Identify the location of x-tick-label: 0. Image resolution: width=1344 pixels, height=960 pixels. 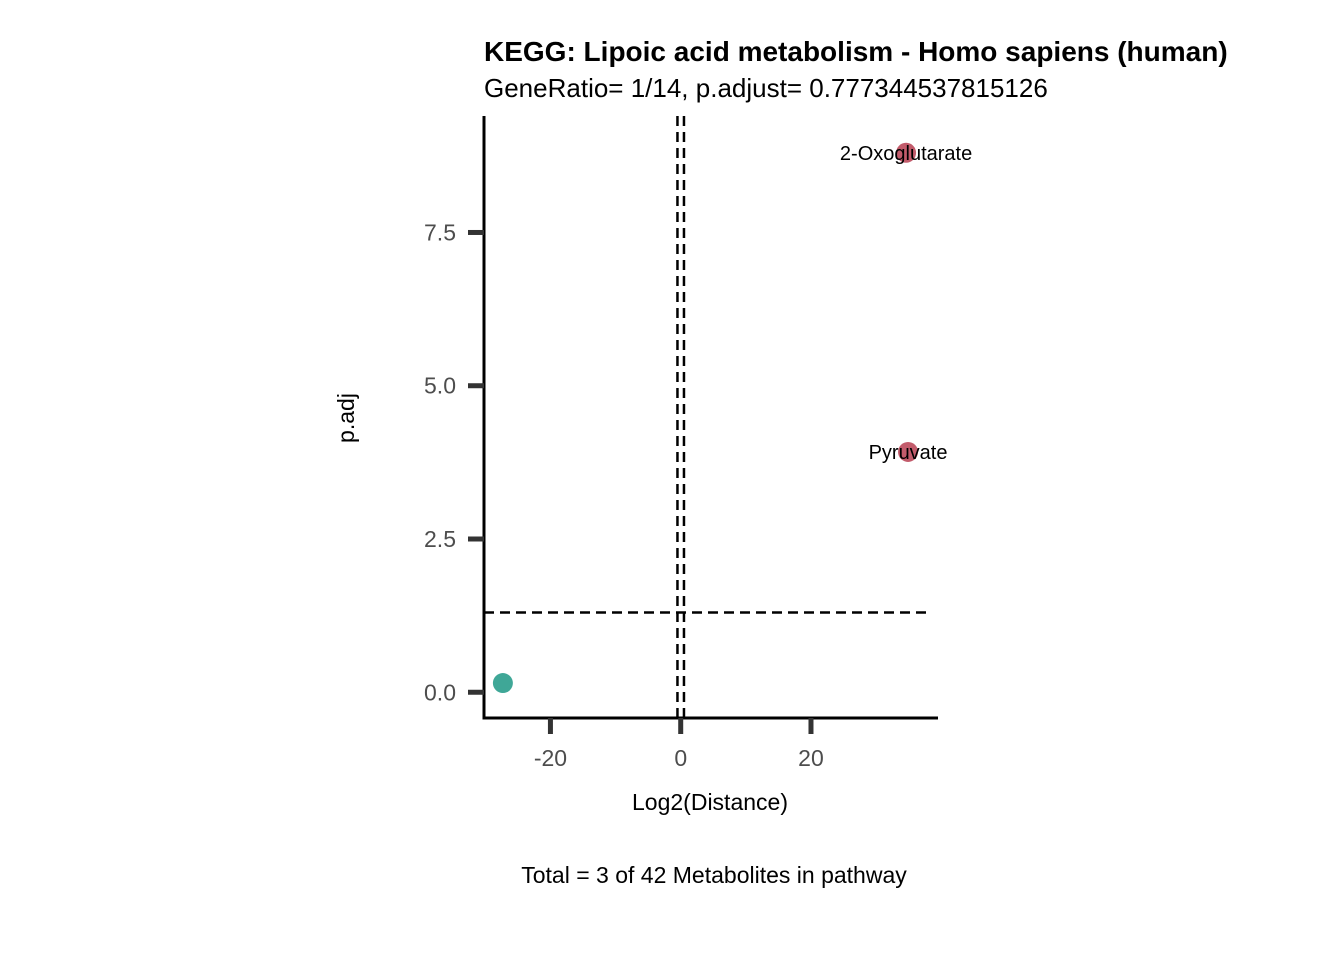
(680, 758).